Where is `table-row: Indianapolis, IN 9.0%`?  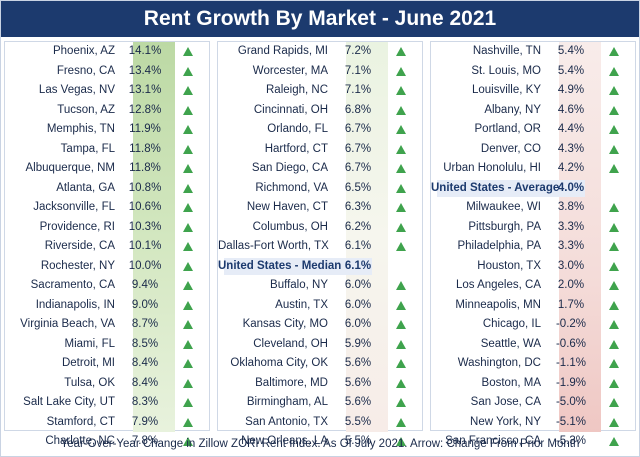
table-row: Indianapolis, IN 9.0% is located at coordinates (108, 306).